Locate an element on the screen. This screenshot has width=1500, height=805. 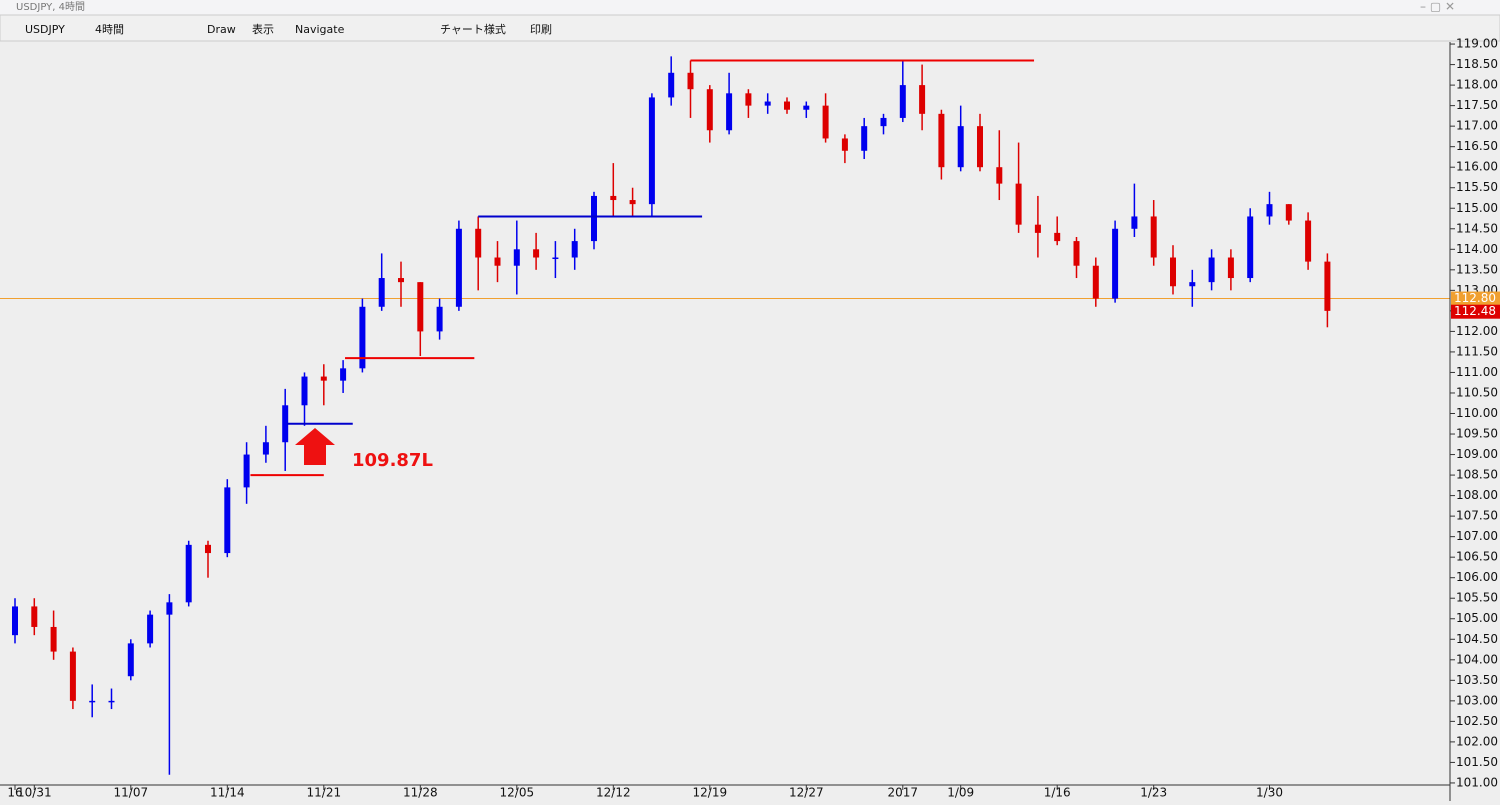
y-tick-label: 115.50 is located at coordinates (1477, 187).